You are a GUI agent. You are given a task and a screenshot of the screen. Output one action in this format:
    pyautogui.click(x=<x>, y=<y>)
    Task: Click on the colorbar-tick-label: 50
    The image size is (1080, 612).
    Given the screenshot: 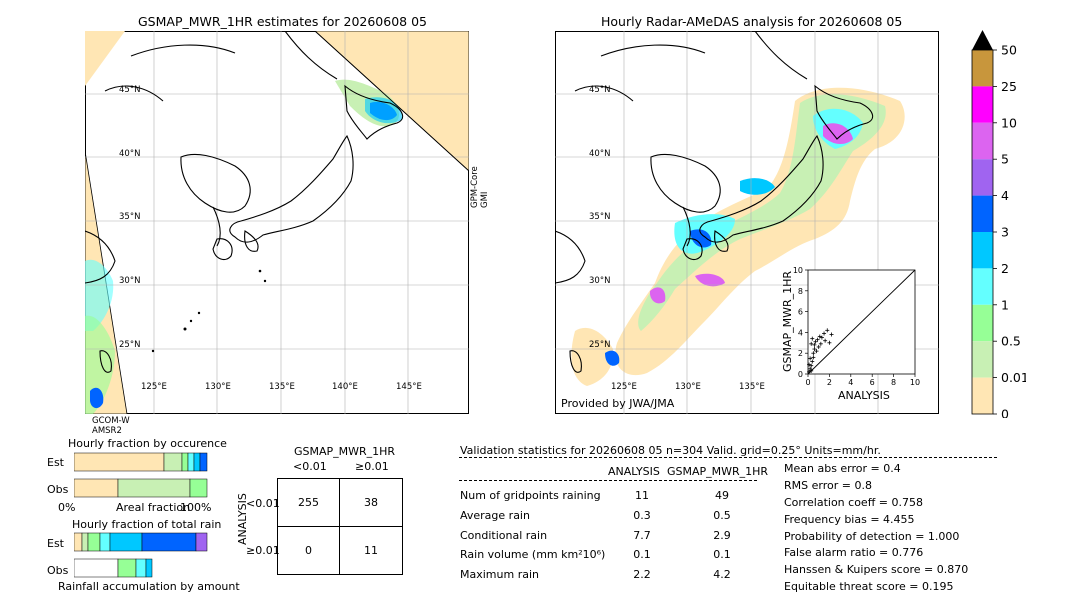 What is the action you would take?
    pyautogui.click(x=1009, y=50)
    